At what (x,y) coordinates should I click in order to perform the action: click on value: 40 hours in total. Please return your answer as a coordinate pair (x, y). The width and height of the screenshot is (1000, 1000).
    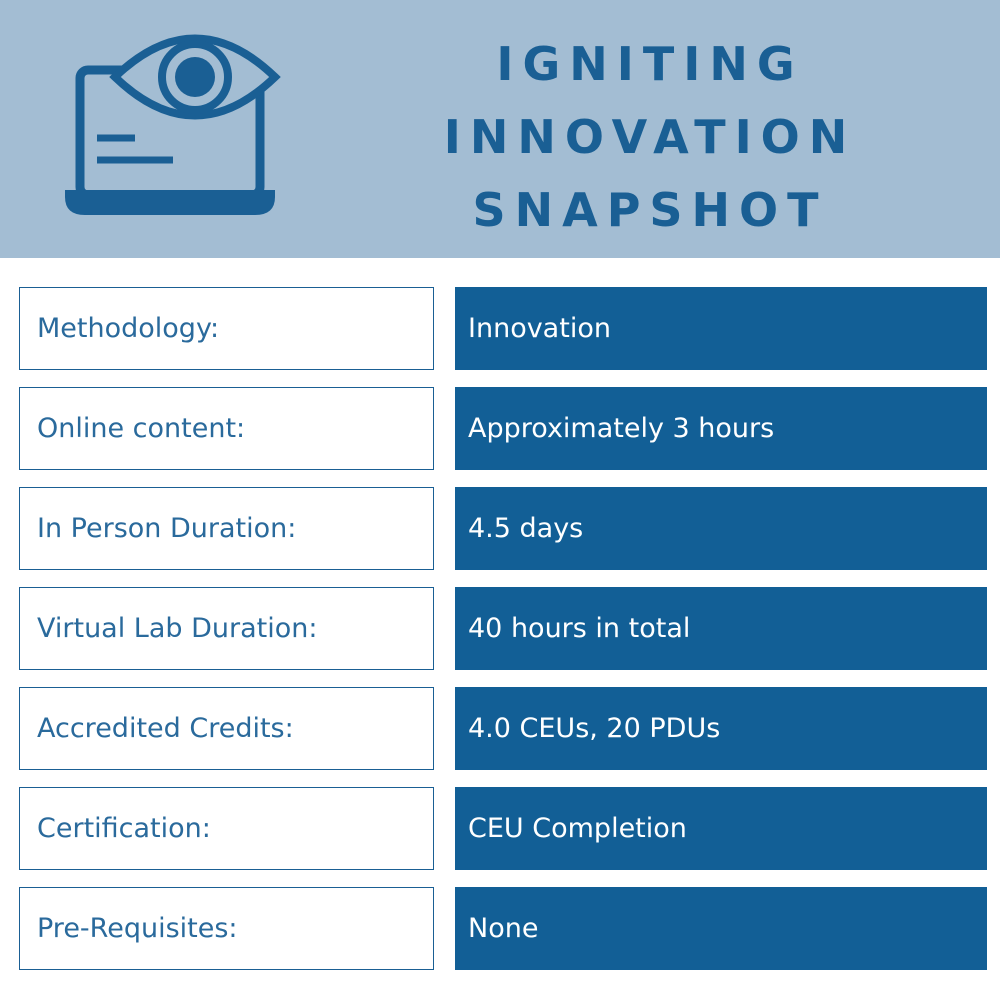
    Looking at the image, I should click on (579, 628).